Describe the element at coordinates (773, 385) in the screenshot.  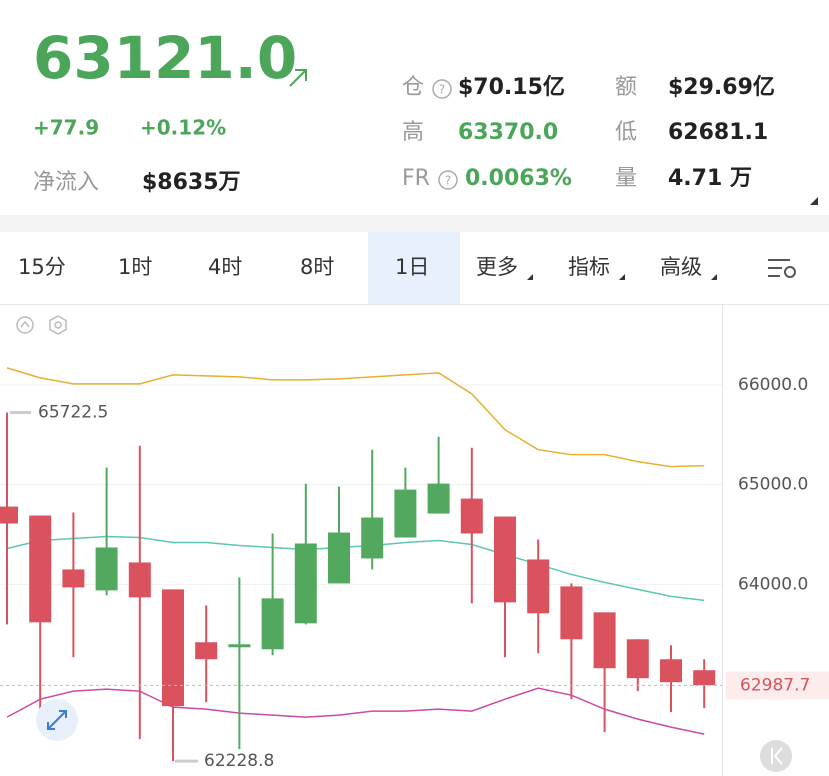
I see `y-tick-label: 66000.0` at that location.